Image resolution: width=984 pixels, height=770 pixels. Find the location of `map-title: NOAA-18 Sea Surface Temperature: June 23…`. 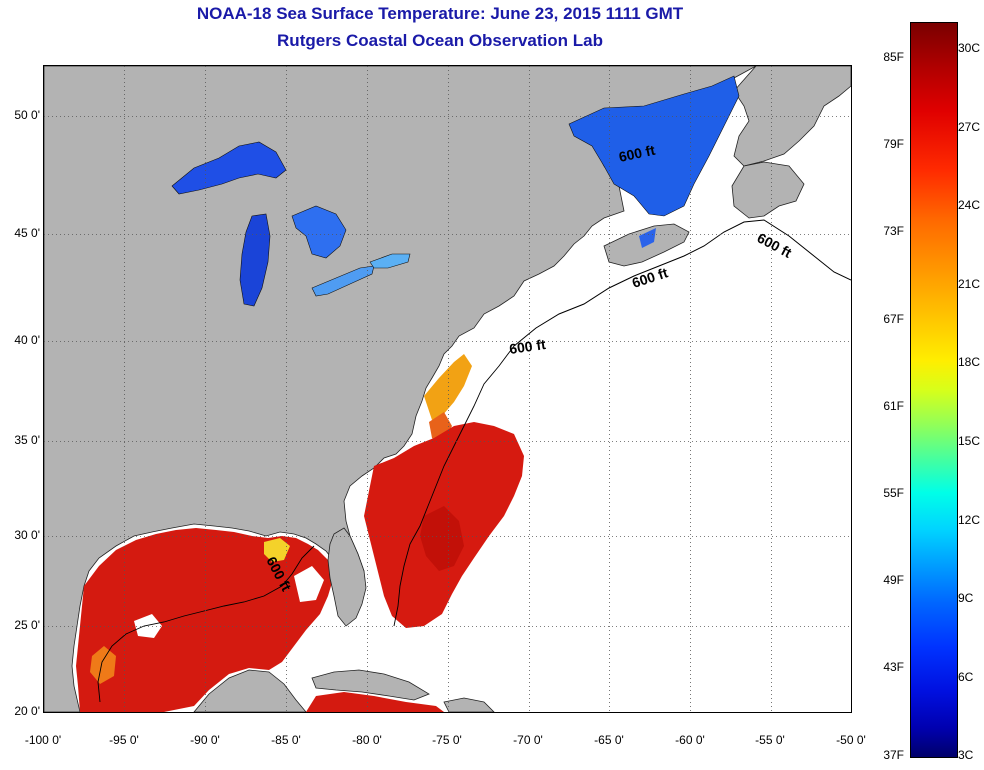

map-title: NOAA-18 Sea Surface Temperature: June 23… is located at coordinates (440, 13).